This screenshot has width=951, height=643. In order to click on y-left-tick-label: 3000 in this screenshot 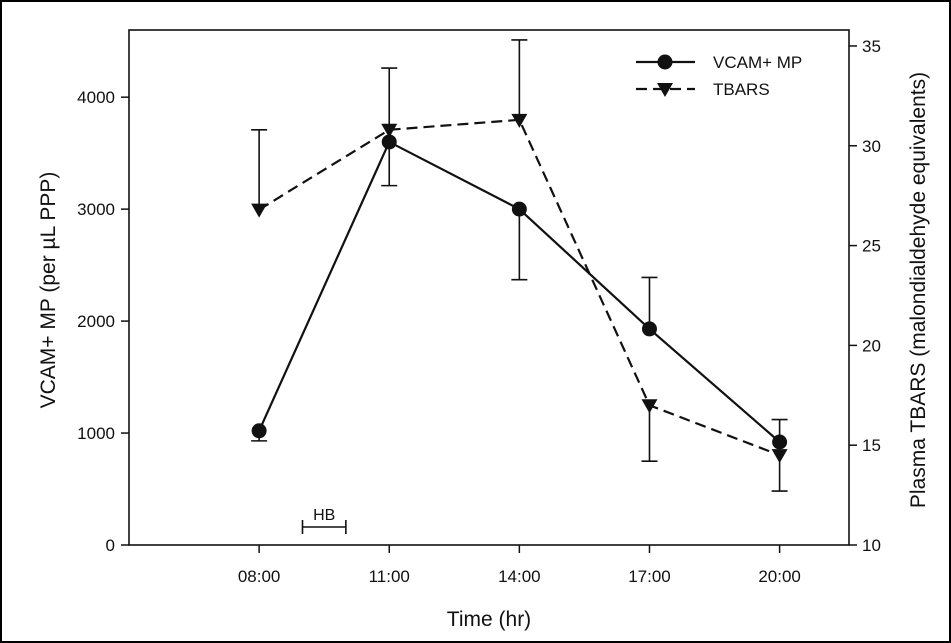, I will do `click(96, 209)`.